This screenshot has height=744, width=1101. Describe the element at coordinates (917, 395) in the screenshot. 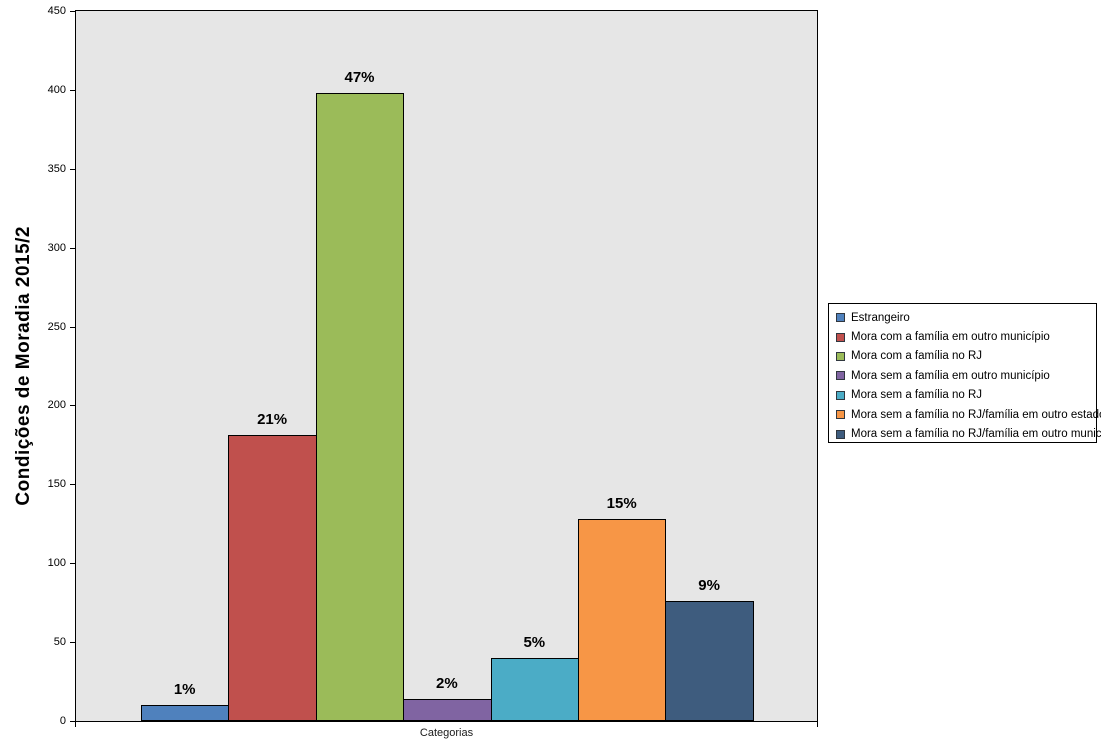

I see `legend-label: Mora sem a família no RJ` at that location.